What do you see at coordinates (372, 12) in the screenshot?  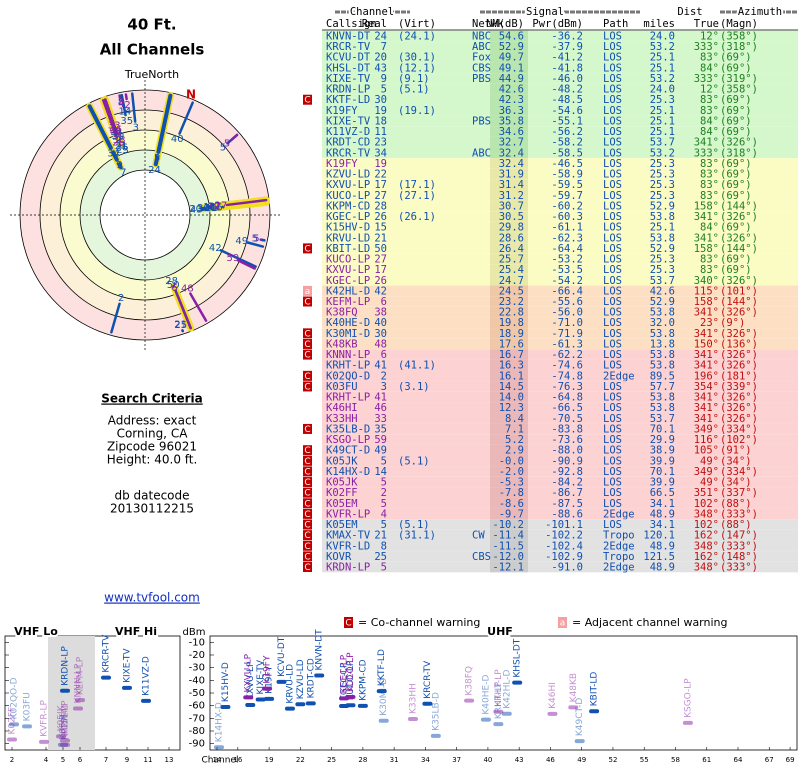 I see `group-header: Channel` at bounding box center [372, 12].